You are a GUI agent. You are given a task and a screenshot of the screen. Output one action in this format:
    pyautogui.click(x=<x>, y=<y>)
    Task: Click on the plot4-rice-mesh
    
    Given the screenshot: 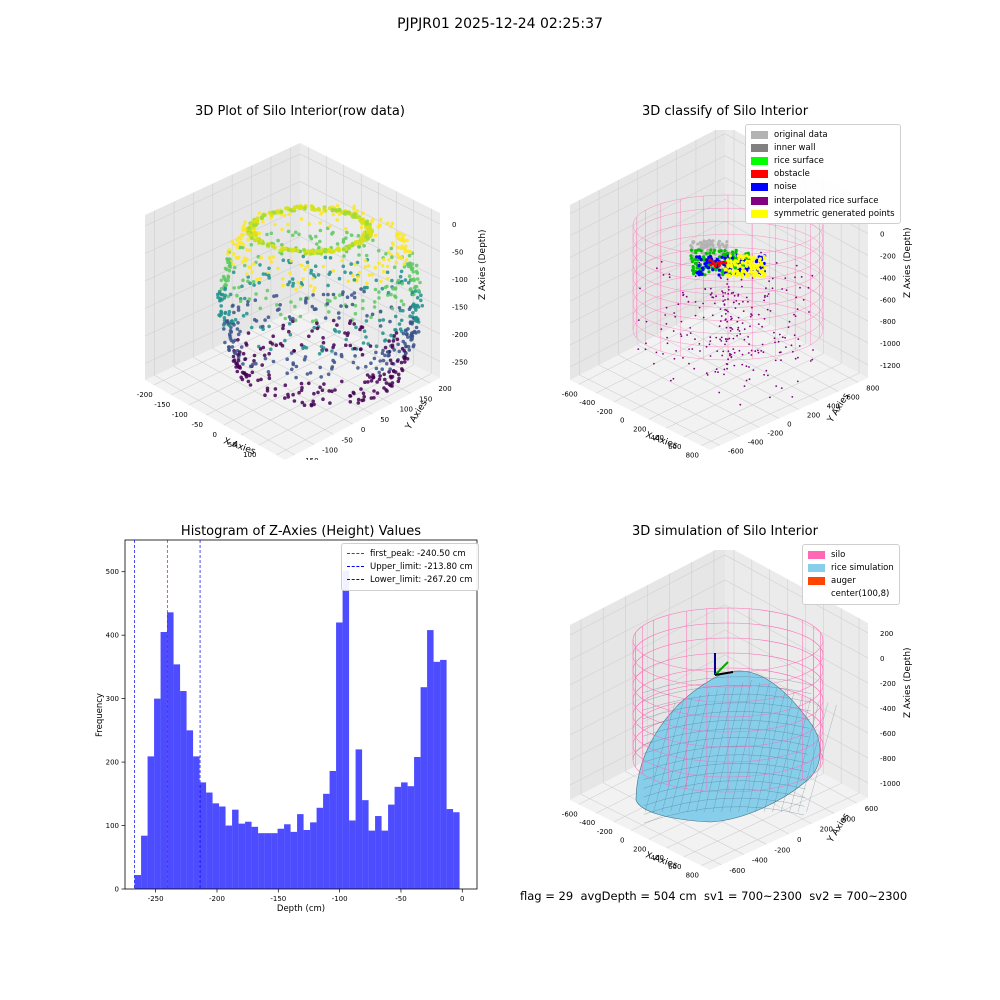 What is the action you would take?
    pyautogui.click(x=727, y=685)
    